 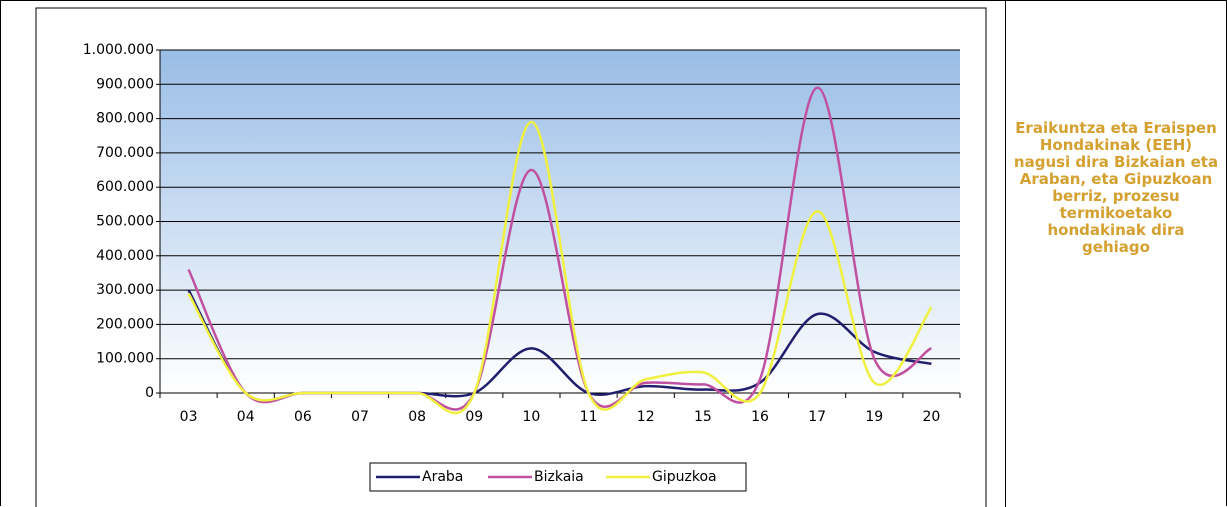 What do you see at coordinates (149, 393) in the screenshot?
I see `y-tick-label: 0` at bounding box center [149, 393].